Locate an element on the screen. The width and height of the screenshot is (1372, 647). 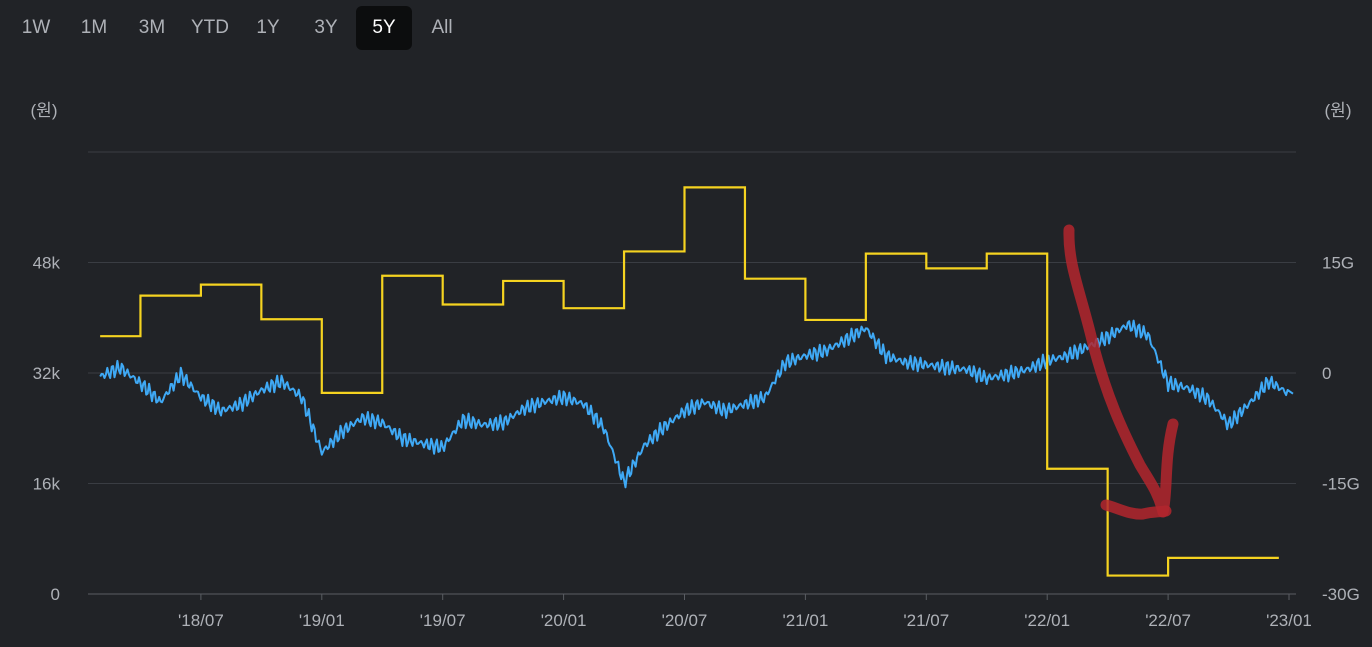
right-axis: -30G -15G 0 15G is located at coordinates (1341, 429).